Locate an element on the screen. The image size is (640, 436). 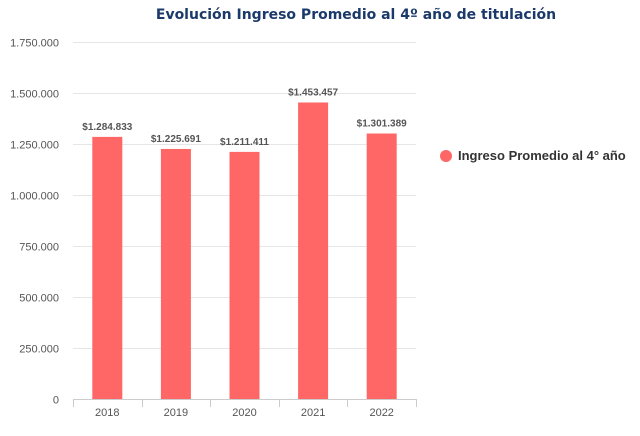
y-tick-label: 750.000 is located at coordinates (39, 248).